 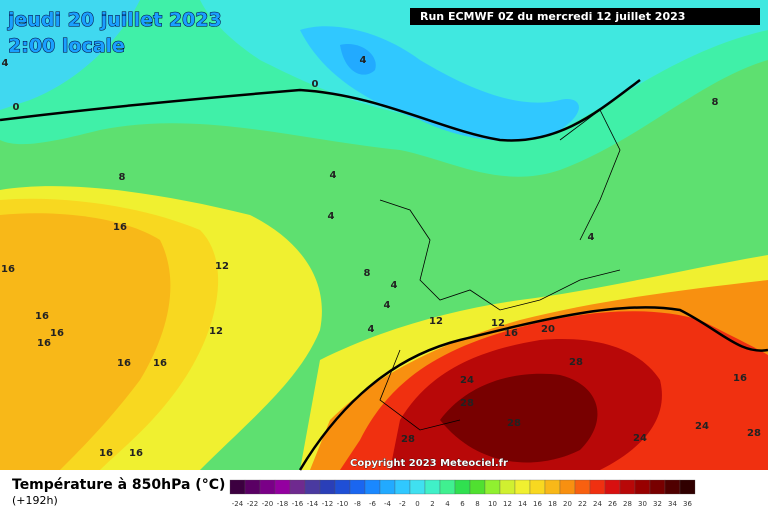 What do you see at coordinates (373, 504) in the screenshot?
I see `scale-label: -6` at bounding box center [373, 504].